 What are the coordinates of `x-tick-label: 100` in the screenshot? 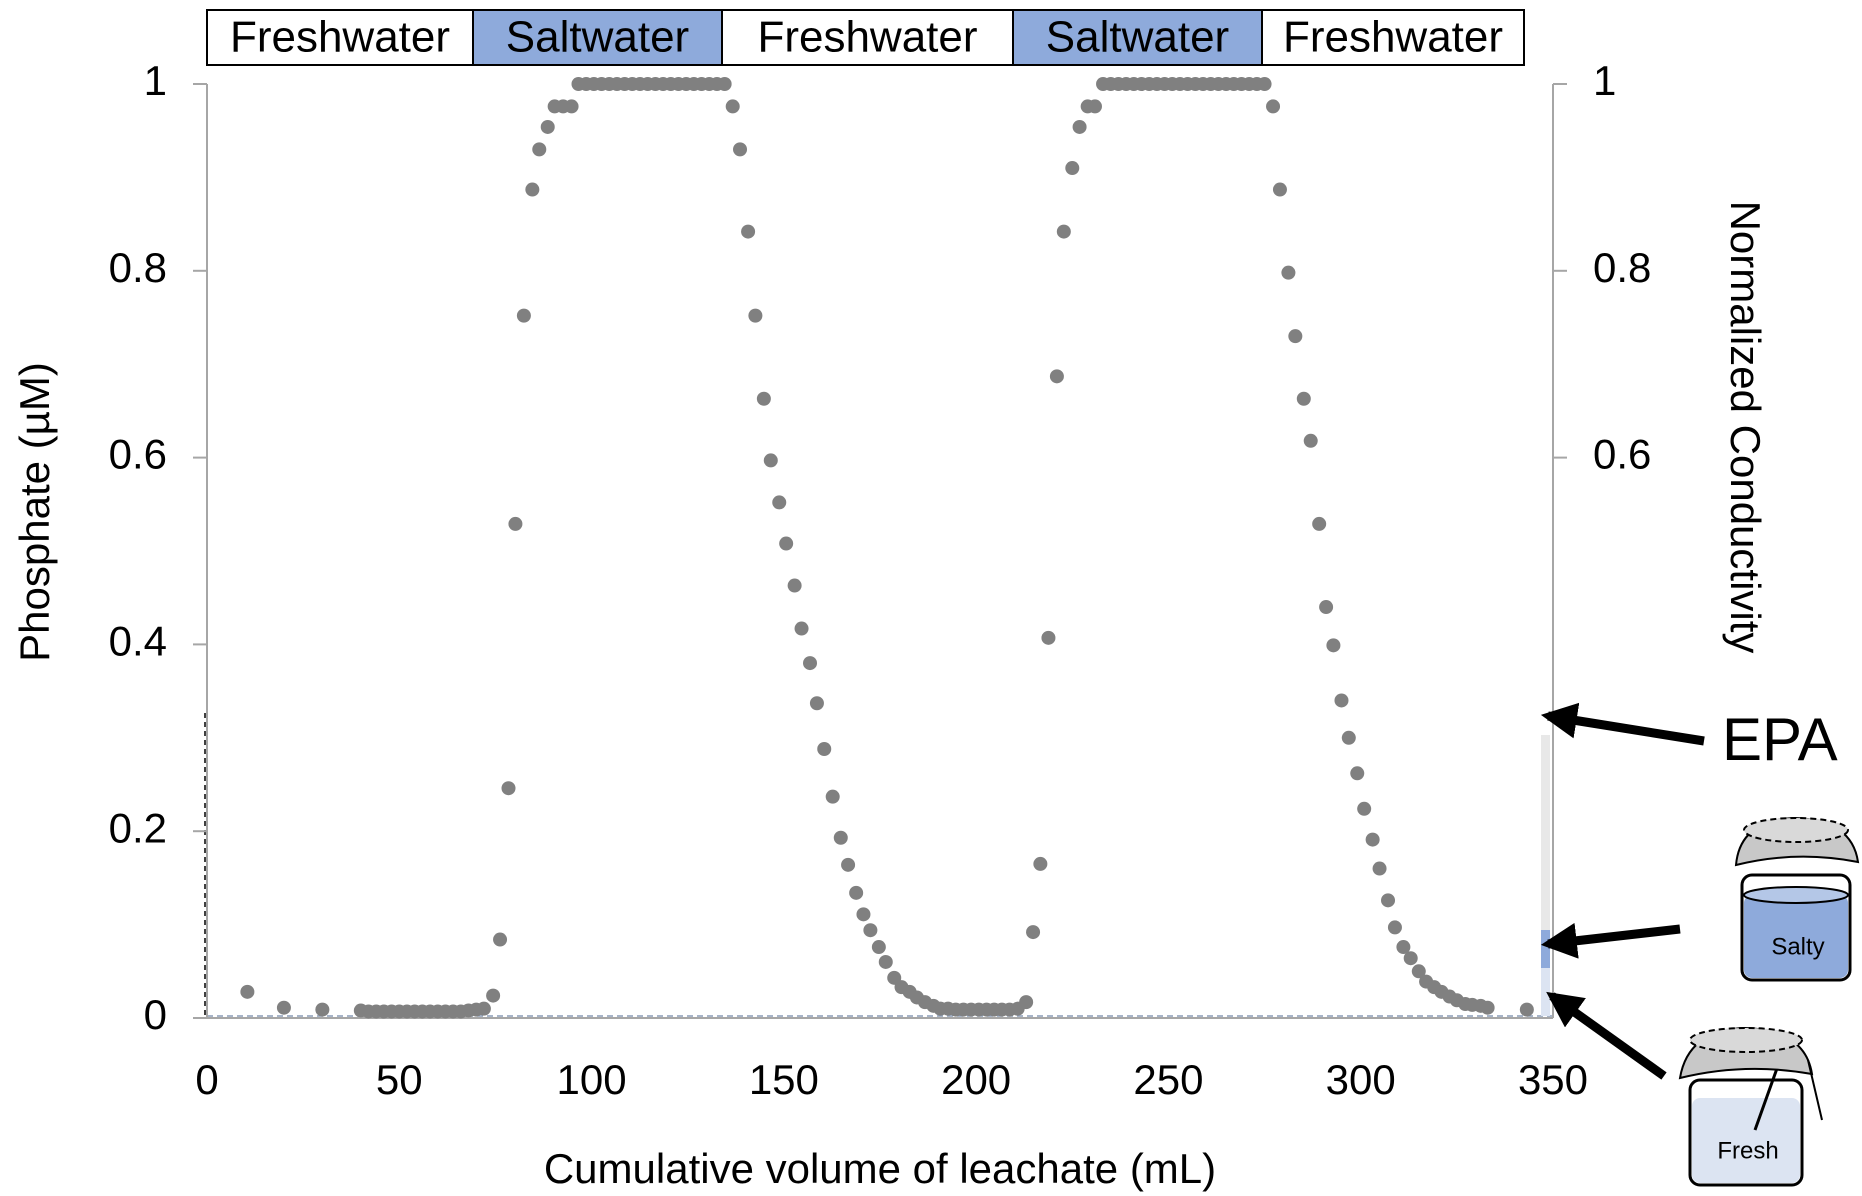 It's located at (592, 1079).